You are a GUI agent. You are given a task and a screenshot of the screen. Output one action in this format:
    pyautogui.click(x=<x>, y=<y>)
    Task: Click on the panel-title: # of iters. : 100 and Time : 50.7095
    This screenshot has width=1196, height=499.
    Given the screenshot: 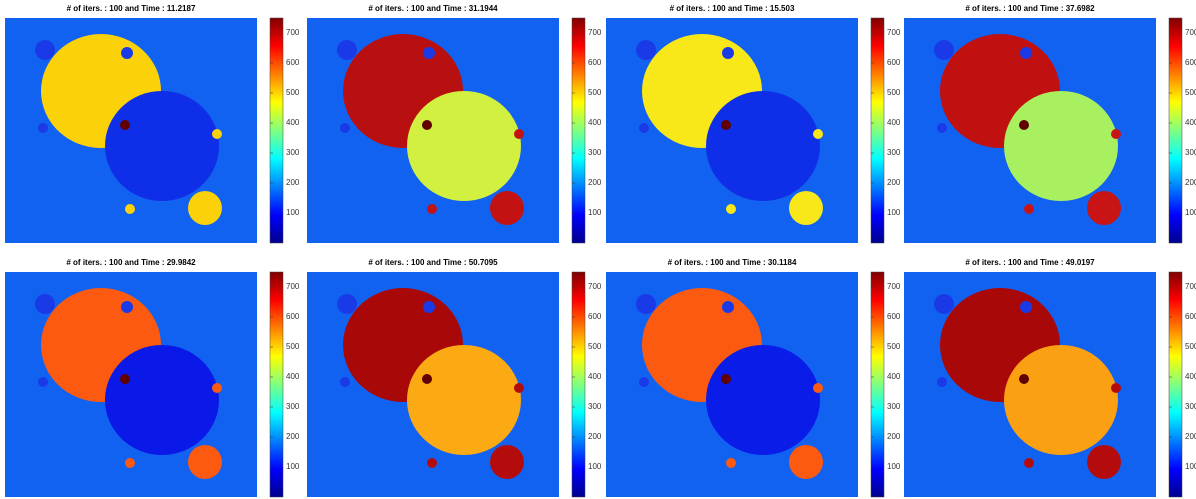 What is the action you would take?
    pyautogui.click(x=433, y=262)
    